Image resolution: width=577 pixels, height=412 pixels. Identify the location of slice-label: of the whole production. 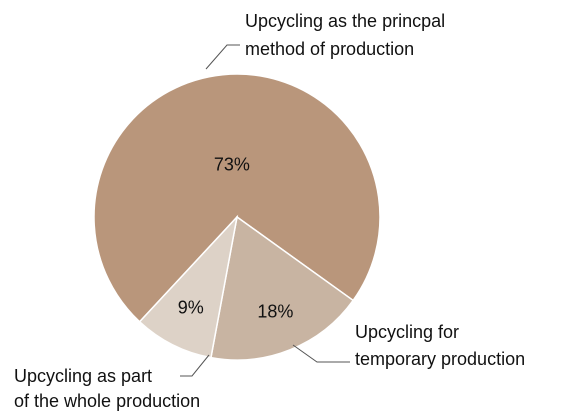
(107, 401).